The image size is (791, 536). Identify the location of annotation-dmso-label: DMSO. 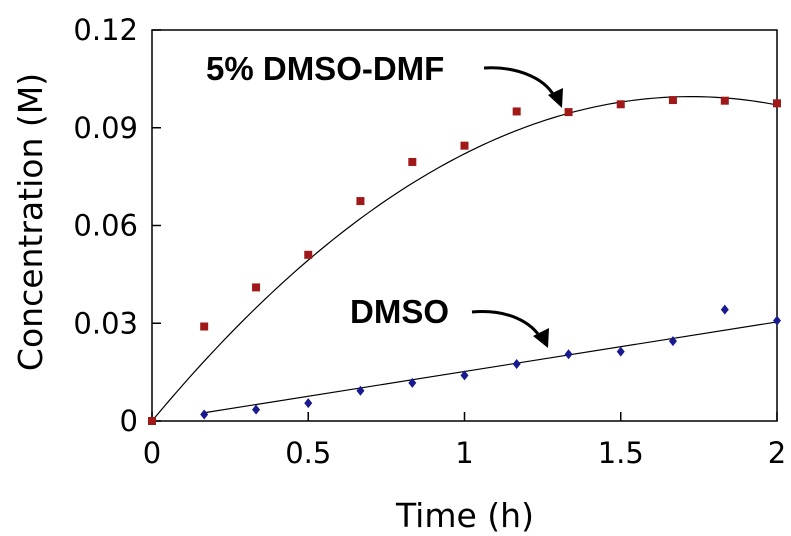
(399, 311).